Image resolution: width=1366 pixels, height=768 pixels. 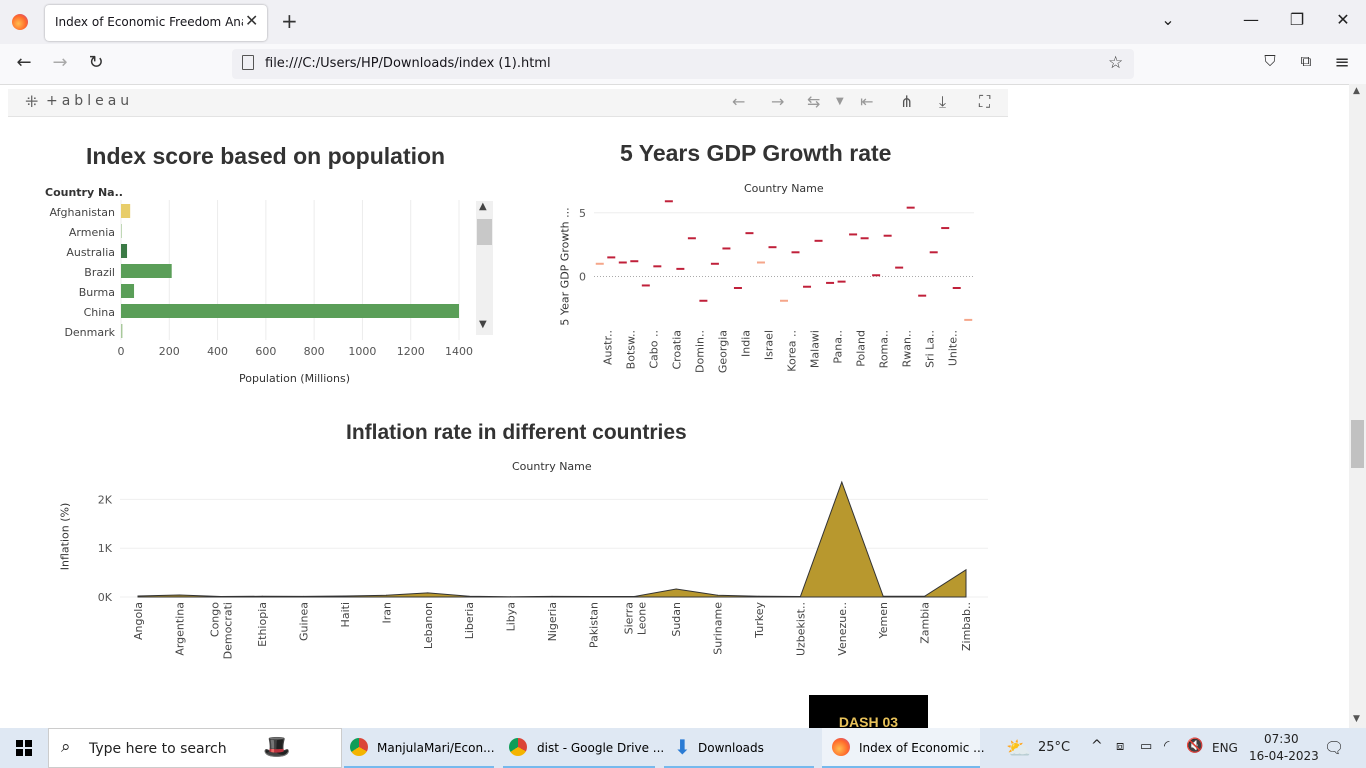 What do you see at coordinates (739, 748) in the screenshot?
I see `taskbar-app-downloads: ⬇ Downloads` at bounding box center [739, 748].